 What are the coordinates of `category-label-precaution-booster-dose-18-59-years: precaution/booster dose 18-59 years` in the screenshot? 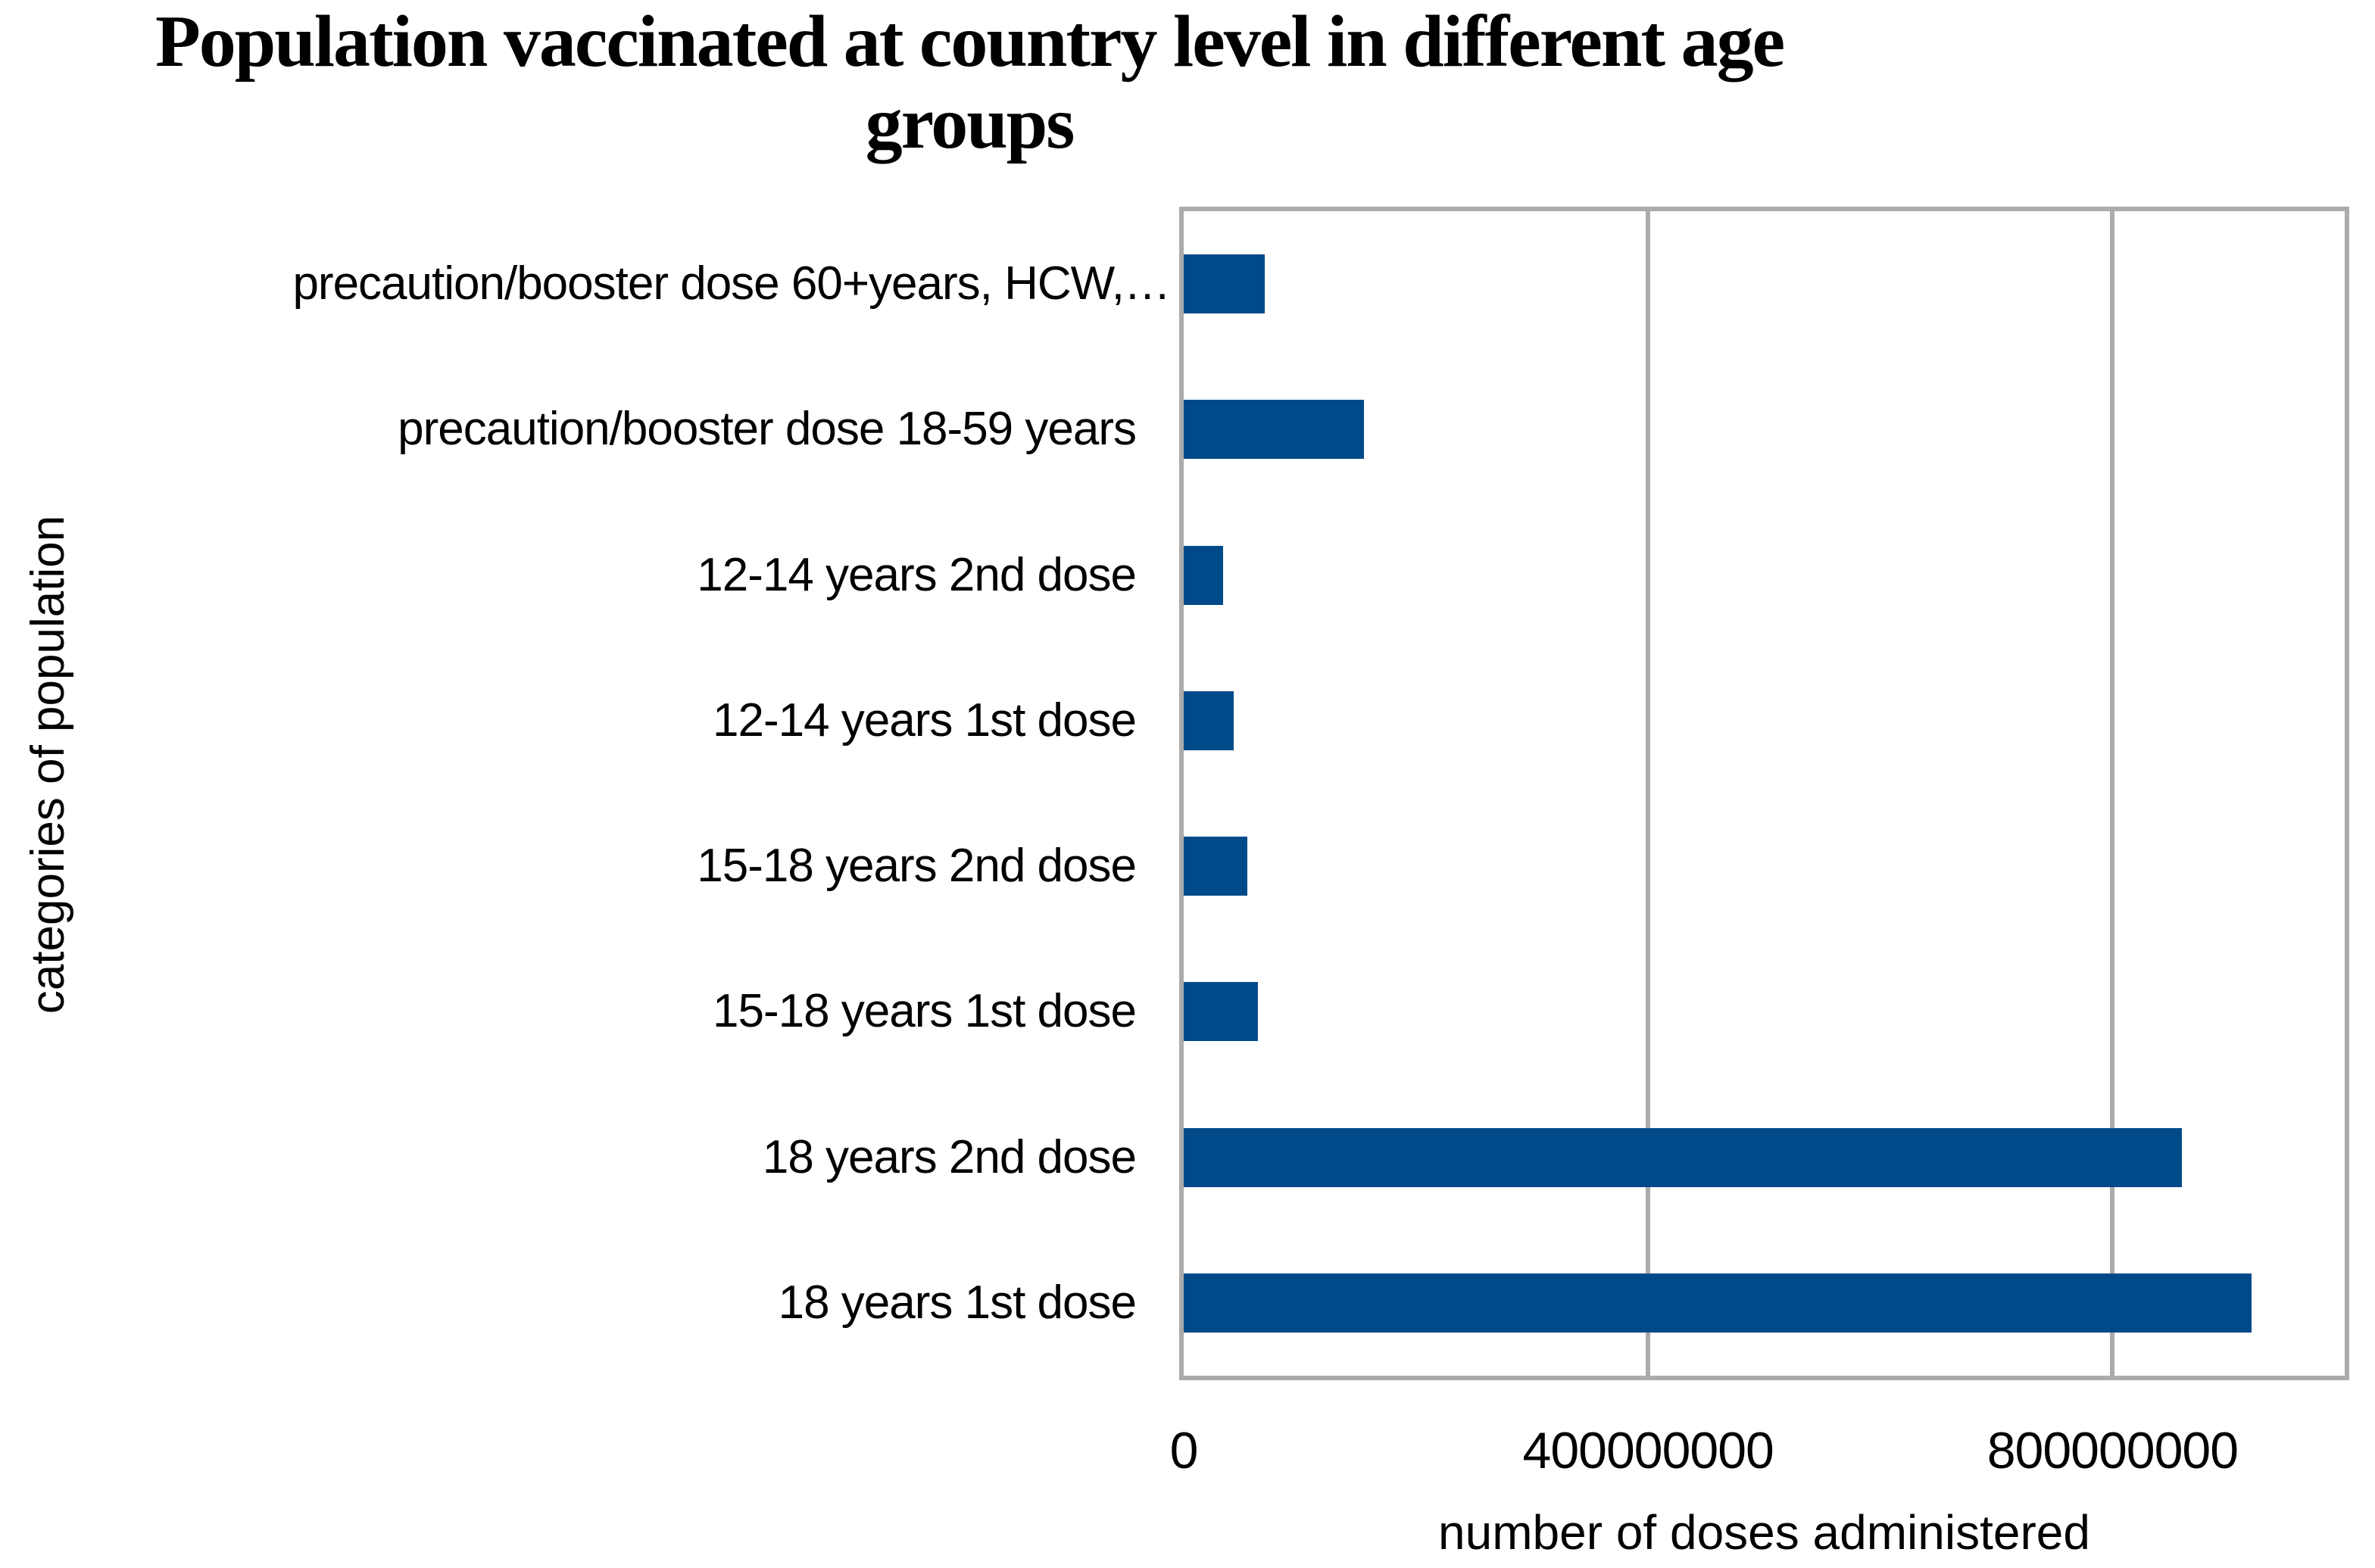 It's located at (767, 429).